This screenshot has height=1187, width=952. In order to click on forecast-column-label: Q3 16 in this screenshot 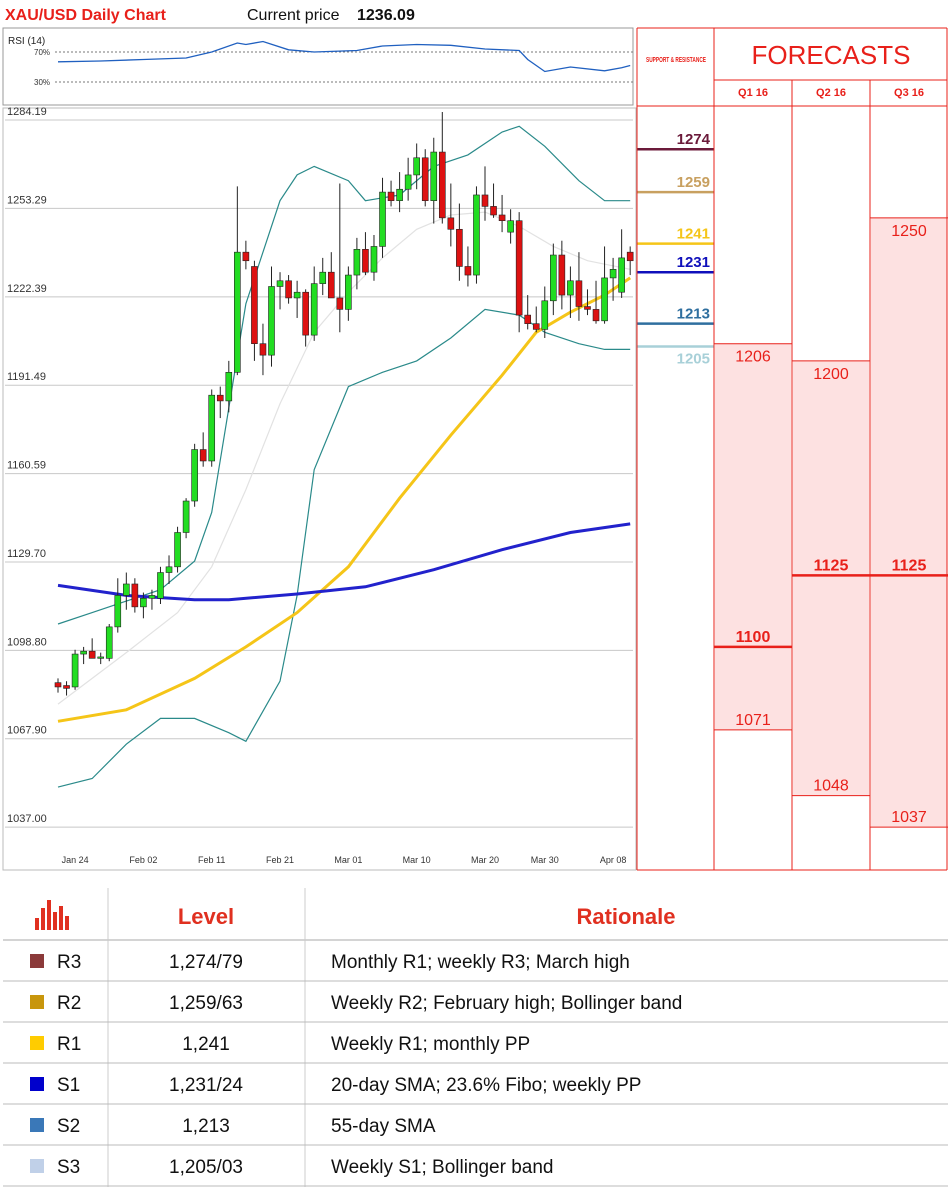, I will do `click(909, 93)`.